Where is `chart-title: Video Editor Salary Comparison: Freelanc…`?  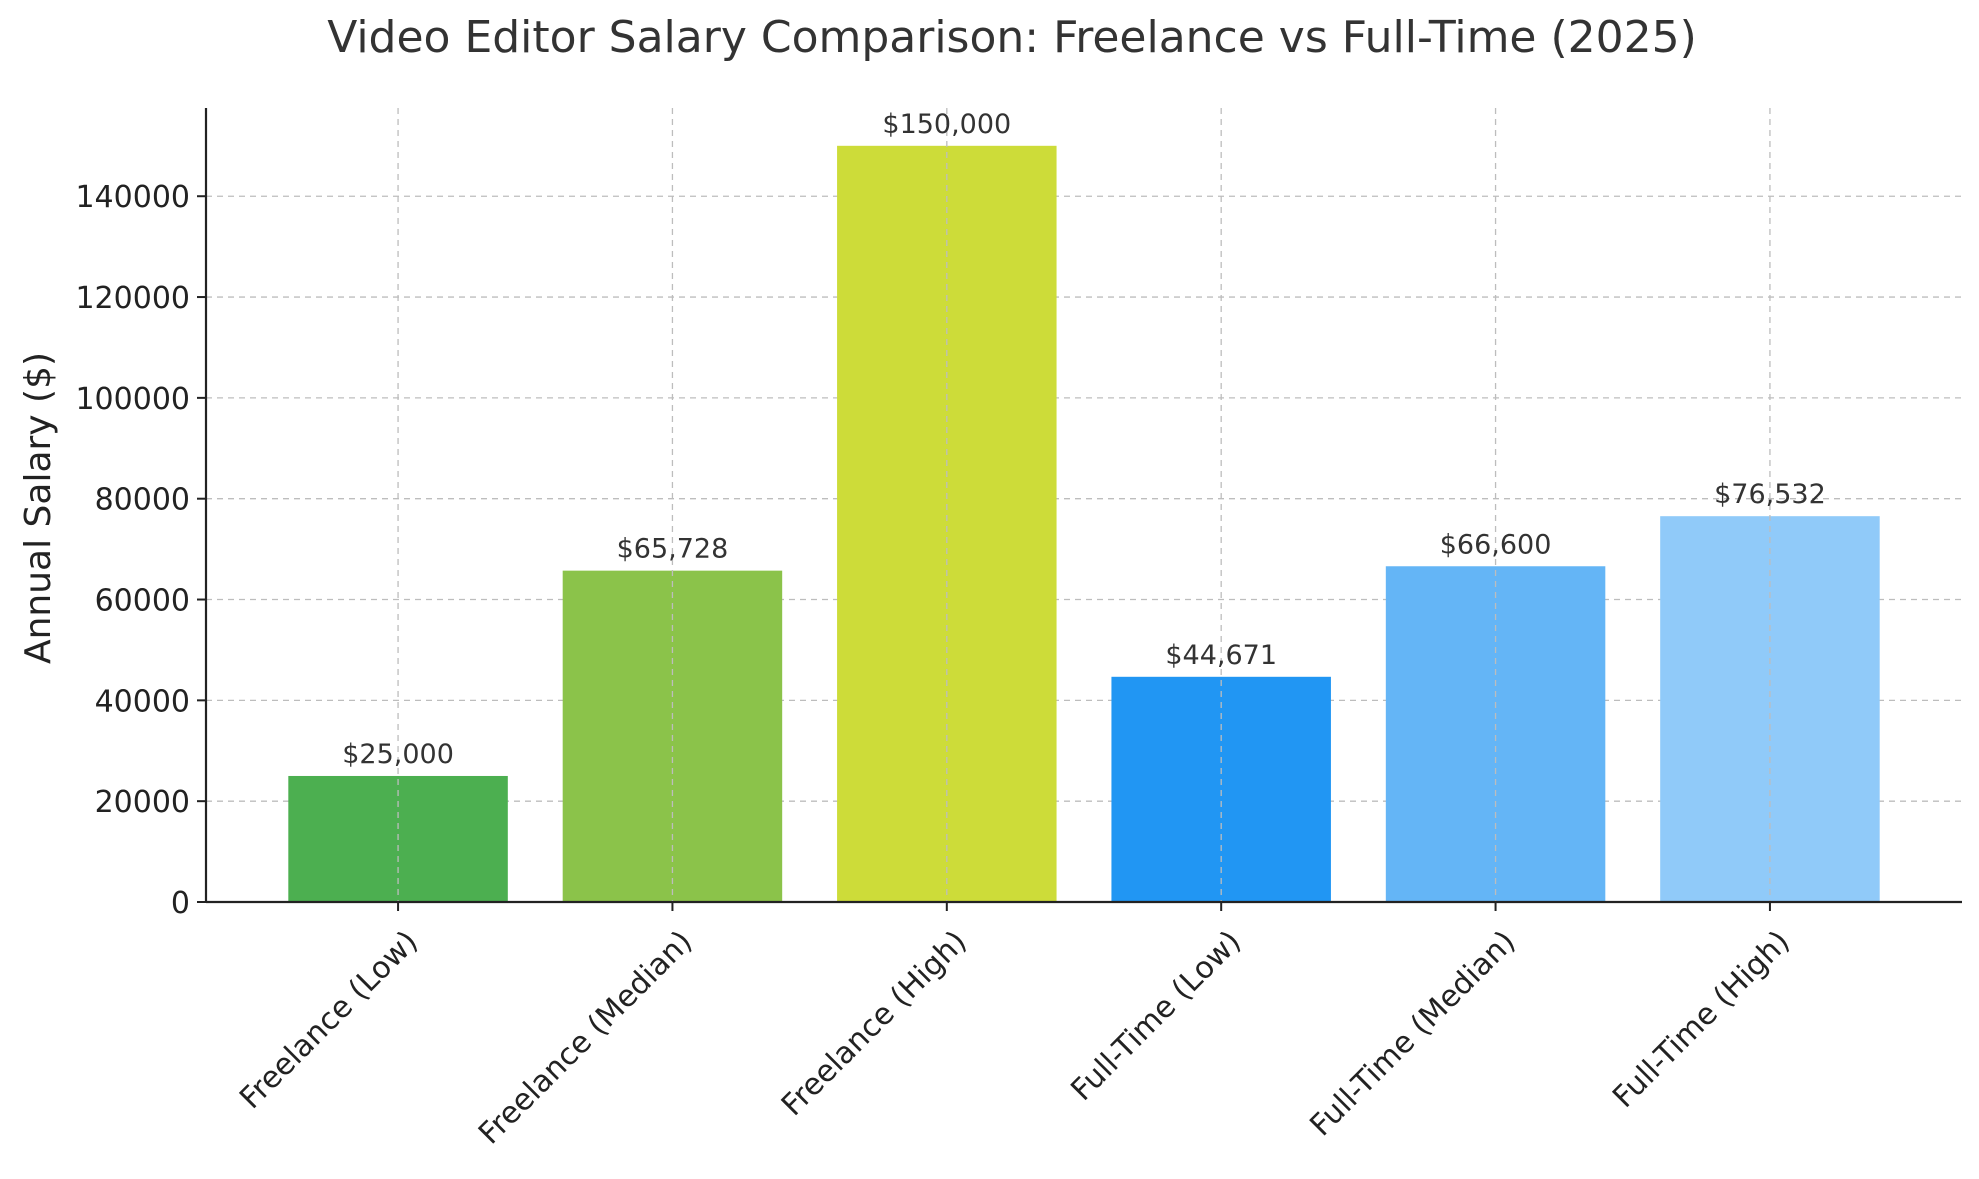
chart-title: Video Editor Salary Comparison: Freelanc… is located at coordinates (1012, 37).